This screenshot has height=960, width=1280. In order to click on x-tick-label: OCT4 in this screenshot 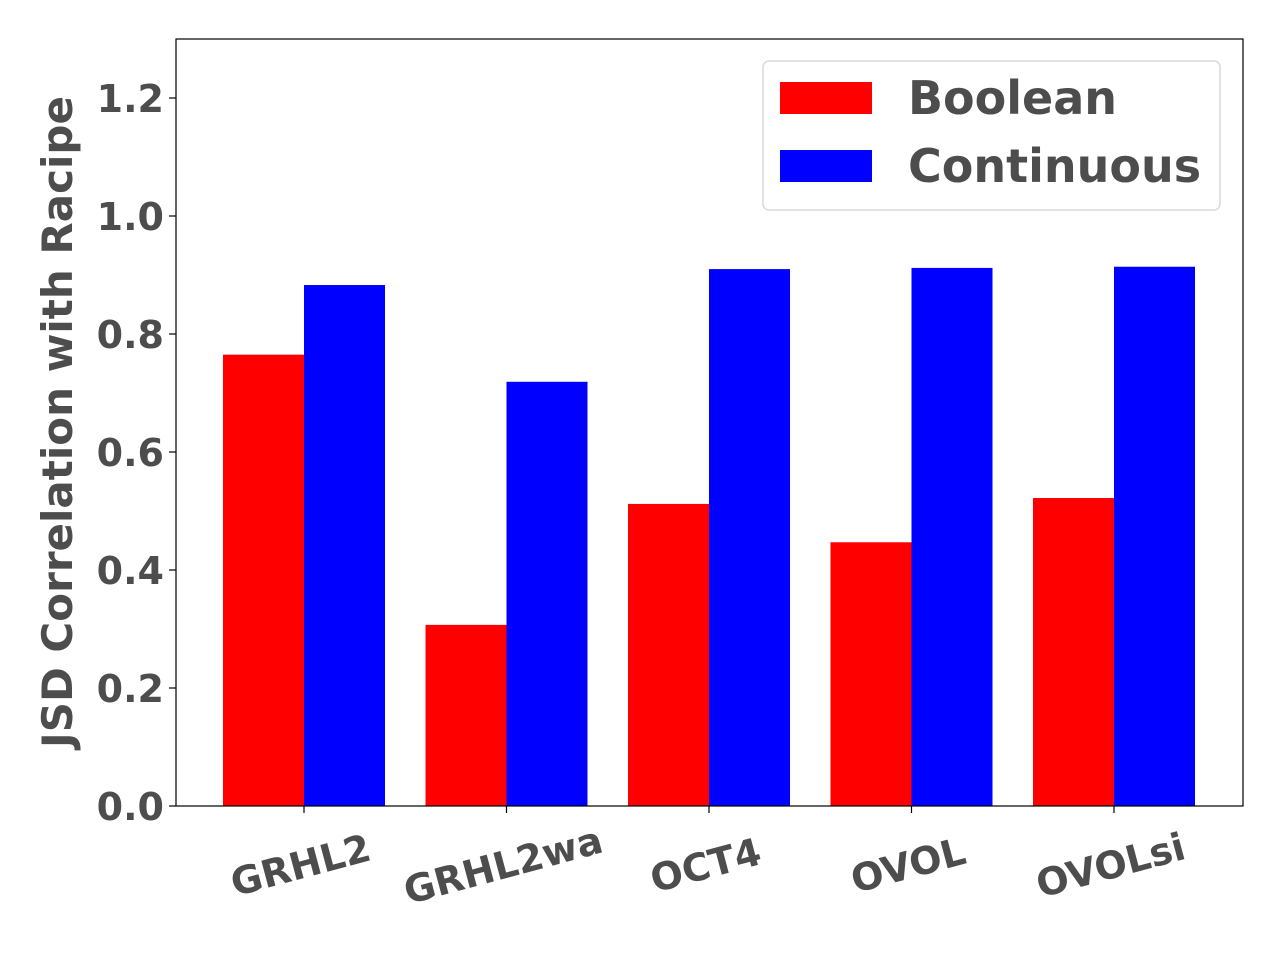, I will do `click(706, 866)`.